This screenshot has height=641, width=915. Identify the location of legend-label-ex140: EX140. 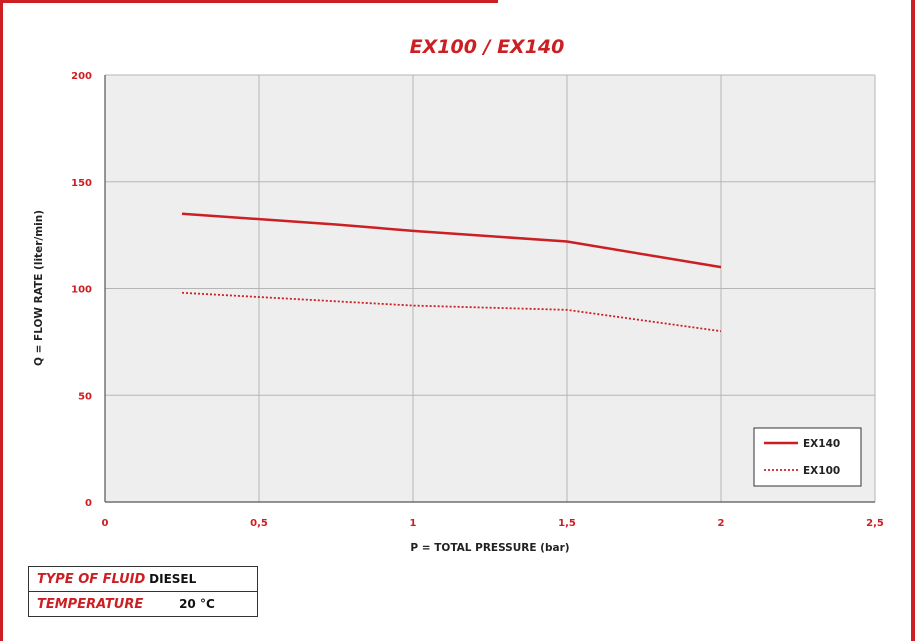
(821, 444).